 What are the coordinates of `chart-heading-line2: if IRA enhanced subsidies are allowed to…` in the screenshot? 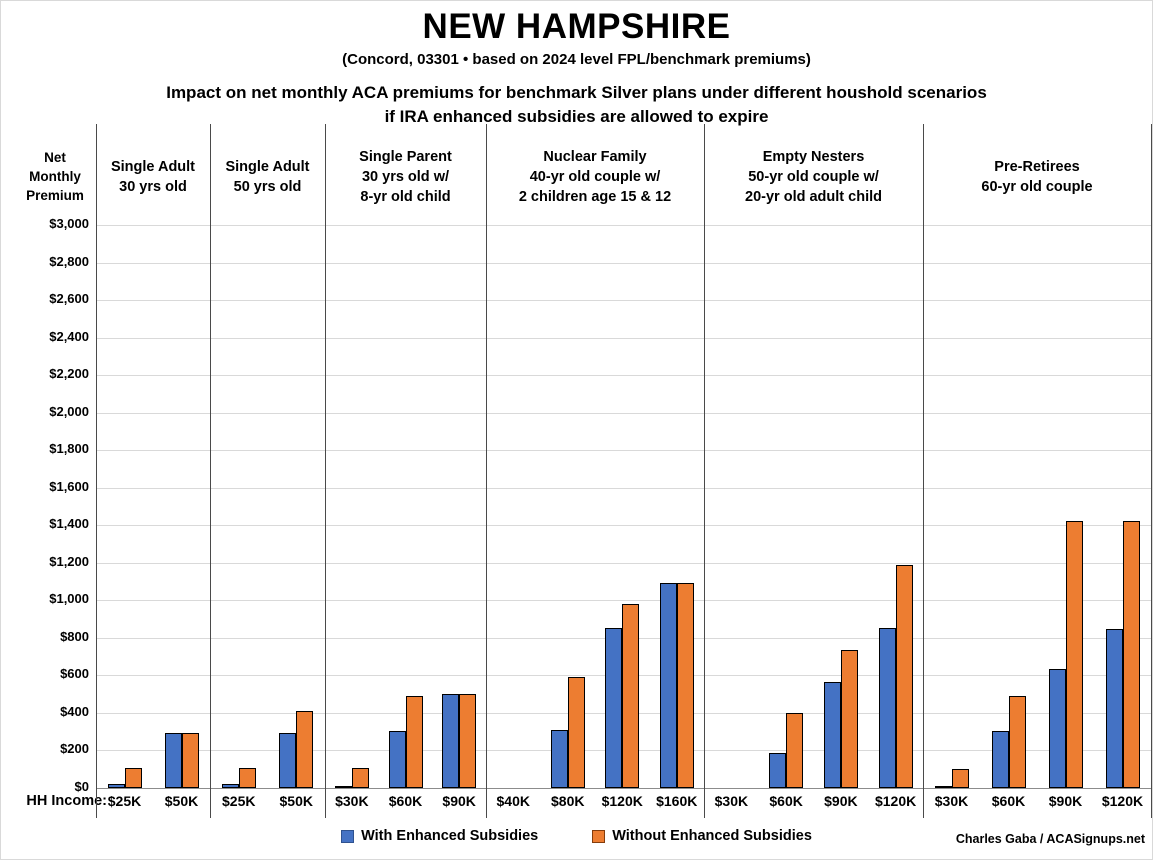 It's located at (576, 116).